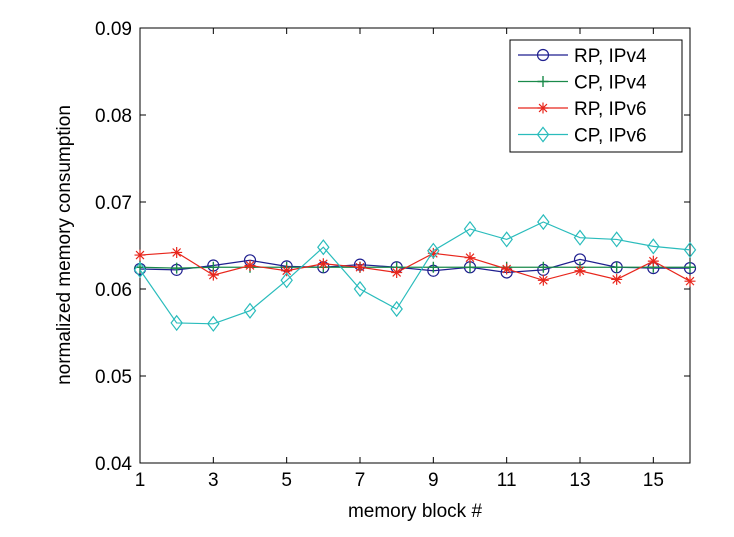 Image resolution: width=734 pixels, height=537 pixels. Describe the element at coordinates (579, 480) in the screenshot. I see `x-tick-label: 13` at that location.